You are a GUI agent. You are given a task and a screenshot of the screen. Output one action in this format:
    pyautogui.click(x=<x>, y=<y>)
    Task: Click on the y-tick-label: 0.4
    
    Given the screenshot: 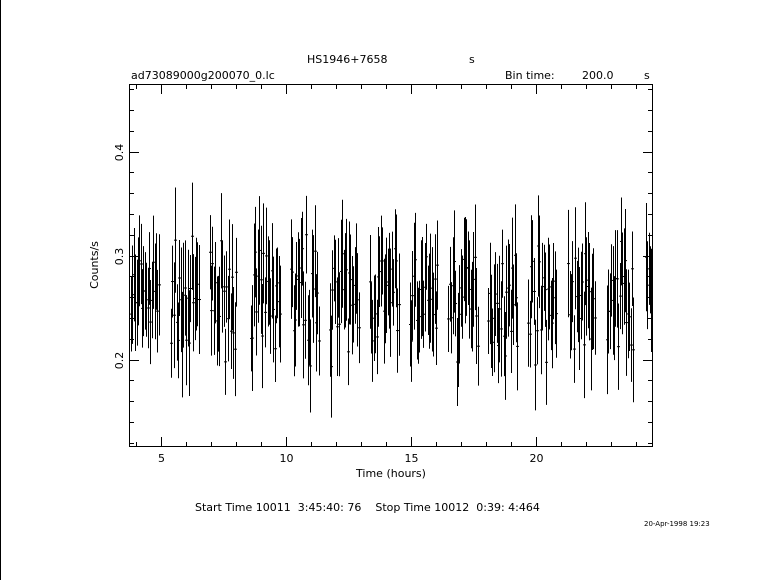 What is the action you would take?
    pyautogui.click(x=119, y=153)
    